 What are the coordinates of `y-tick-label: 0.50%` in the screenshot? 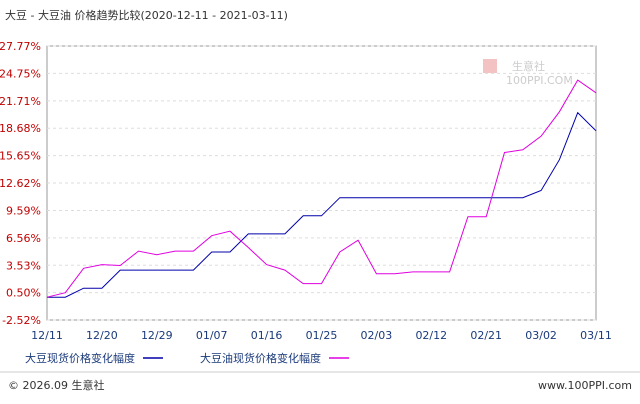 It's located at (23, 293).